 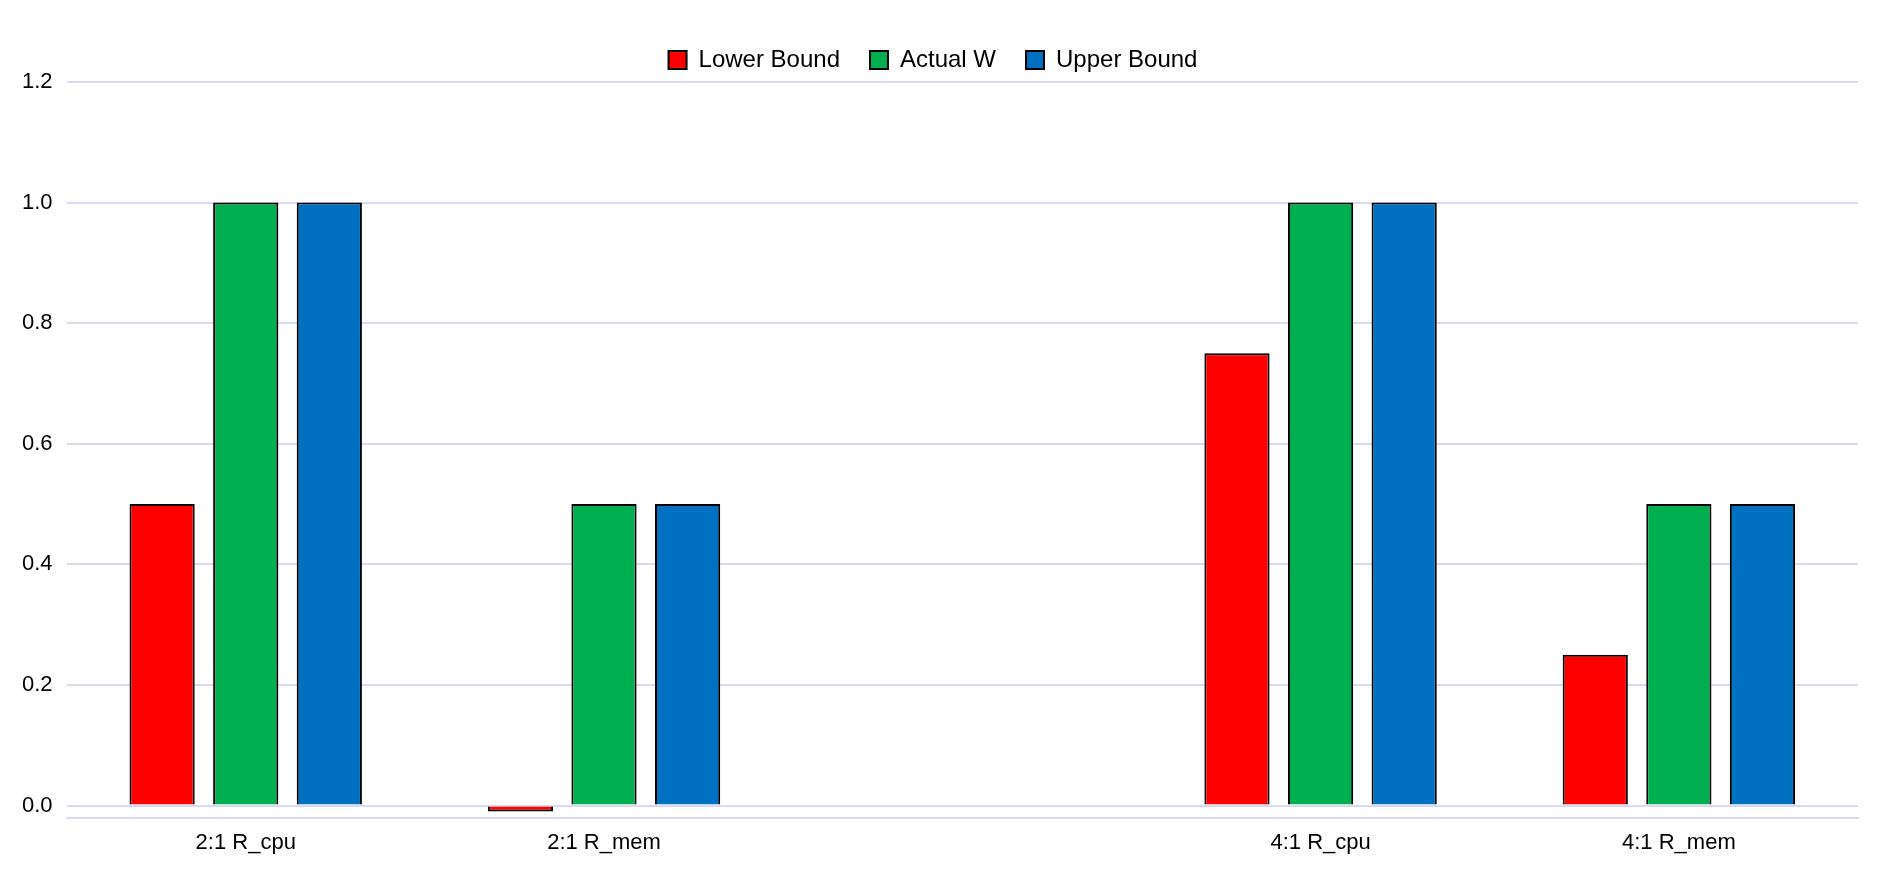 I want to click on x-tick-label: 2:1 R_cpu, so click(x=245, y=841).